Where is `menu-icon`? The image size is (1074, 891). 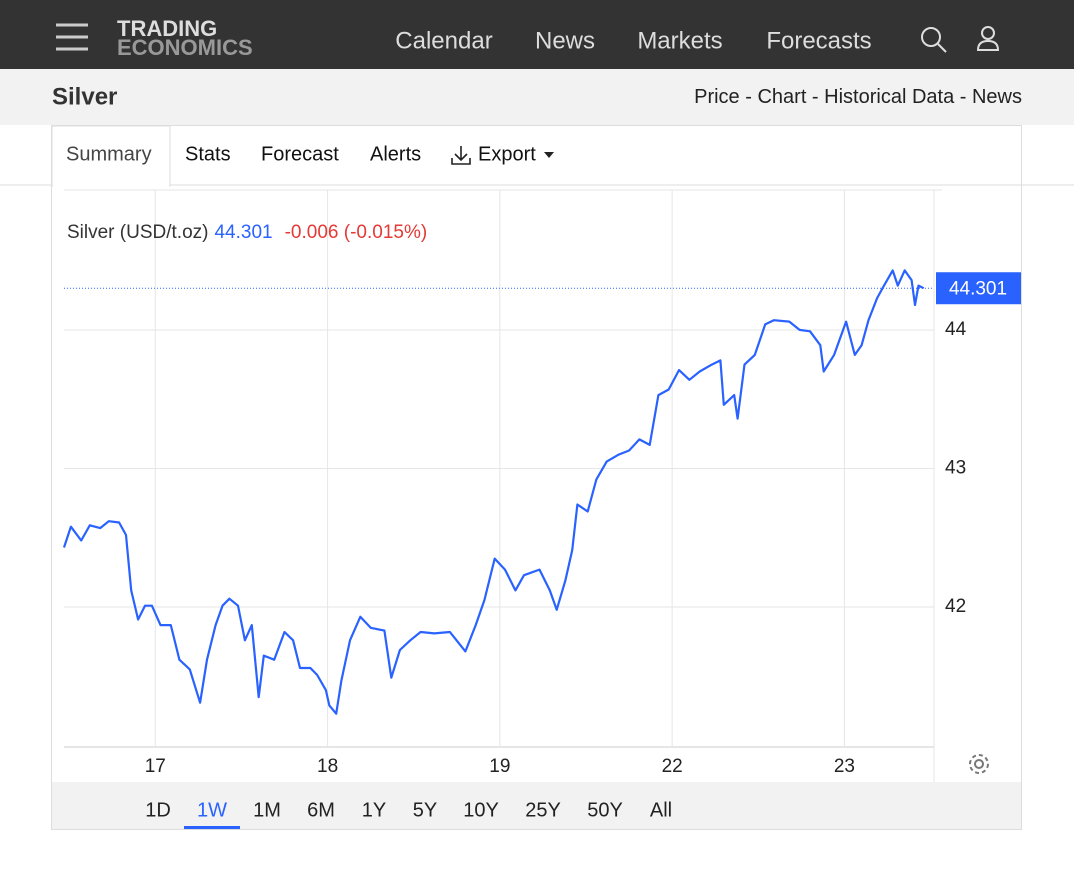 menu-icon is located at coordinates (72, 37).